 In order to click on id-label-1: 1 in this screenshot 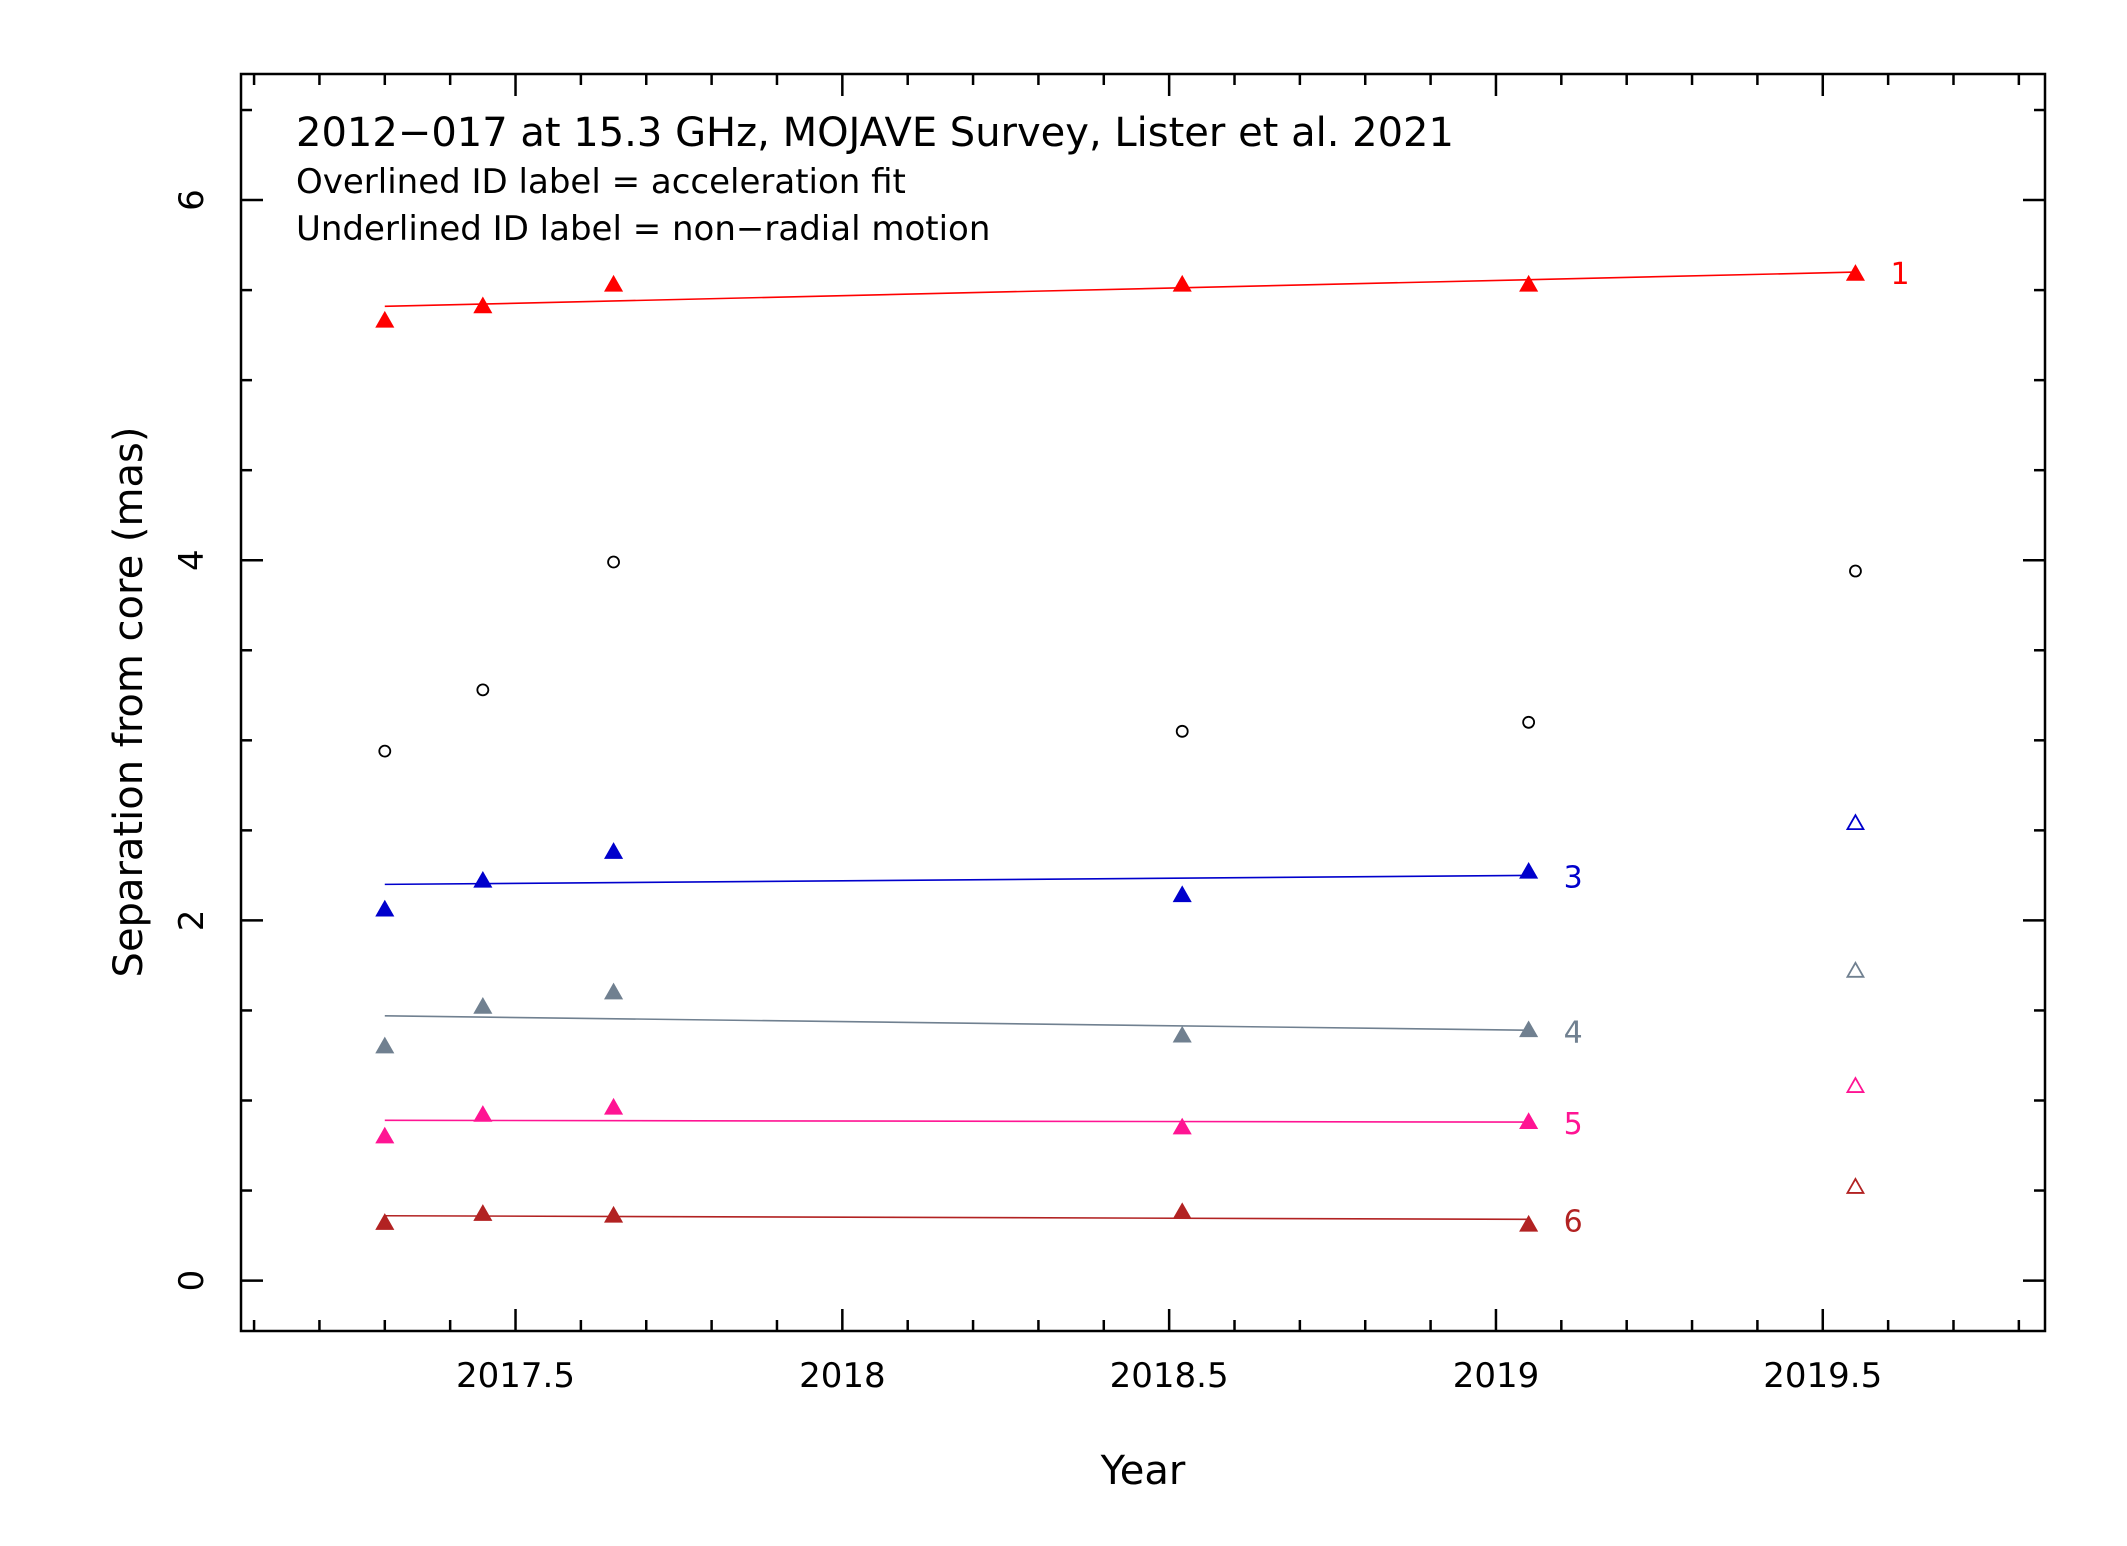, I will do `click(1899, 274)`.